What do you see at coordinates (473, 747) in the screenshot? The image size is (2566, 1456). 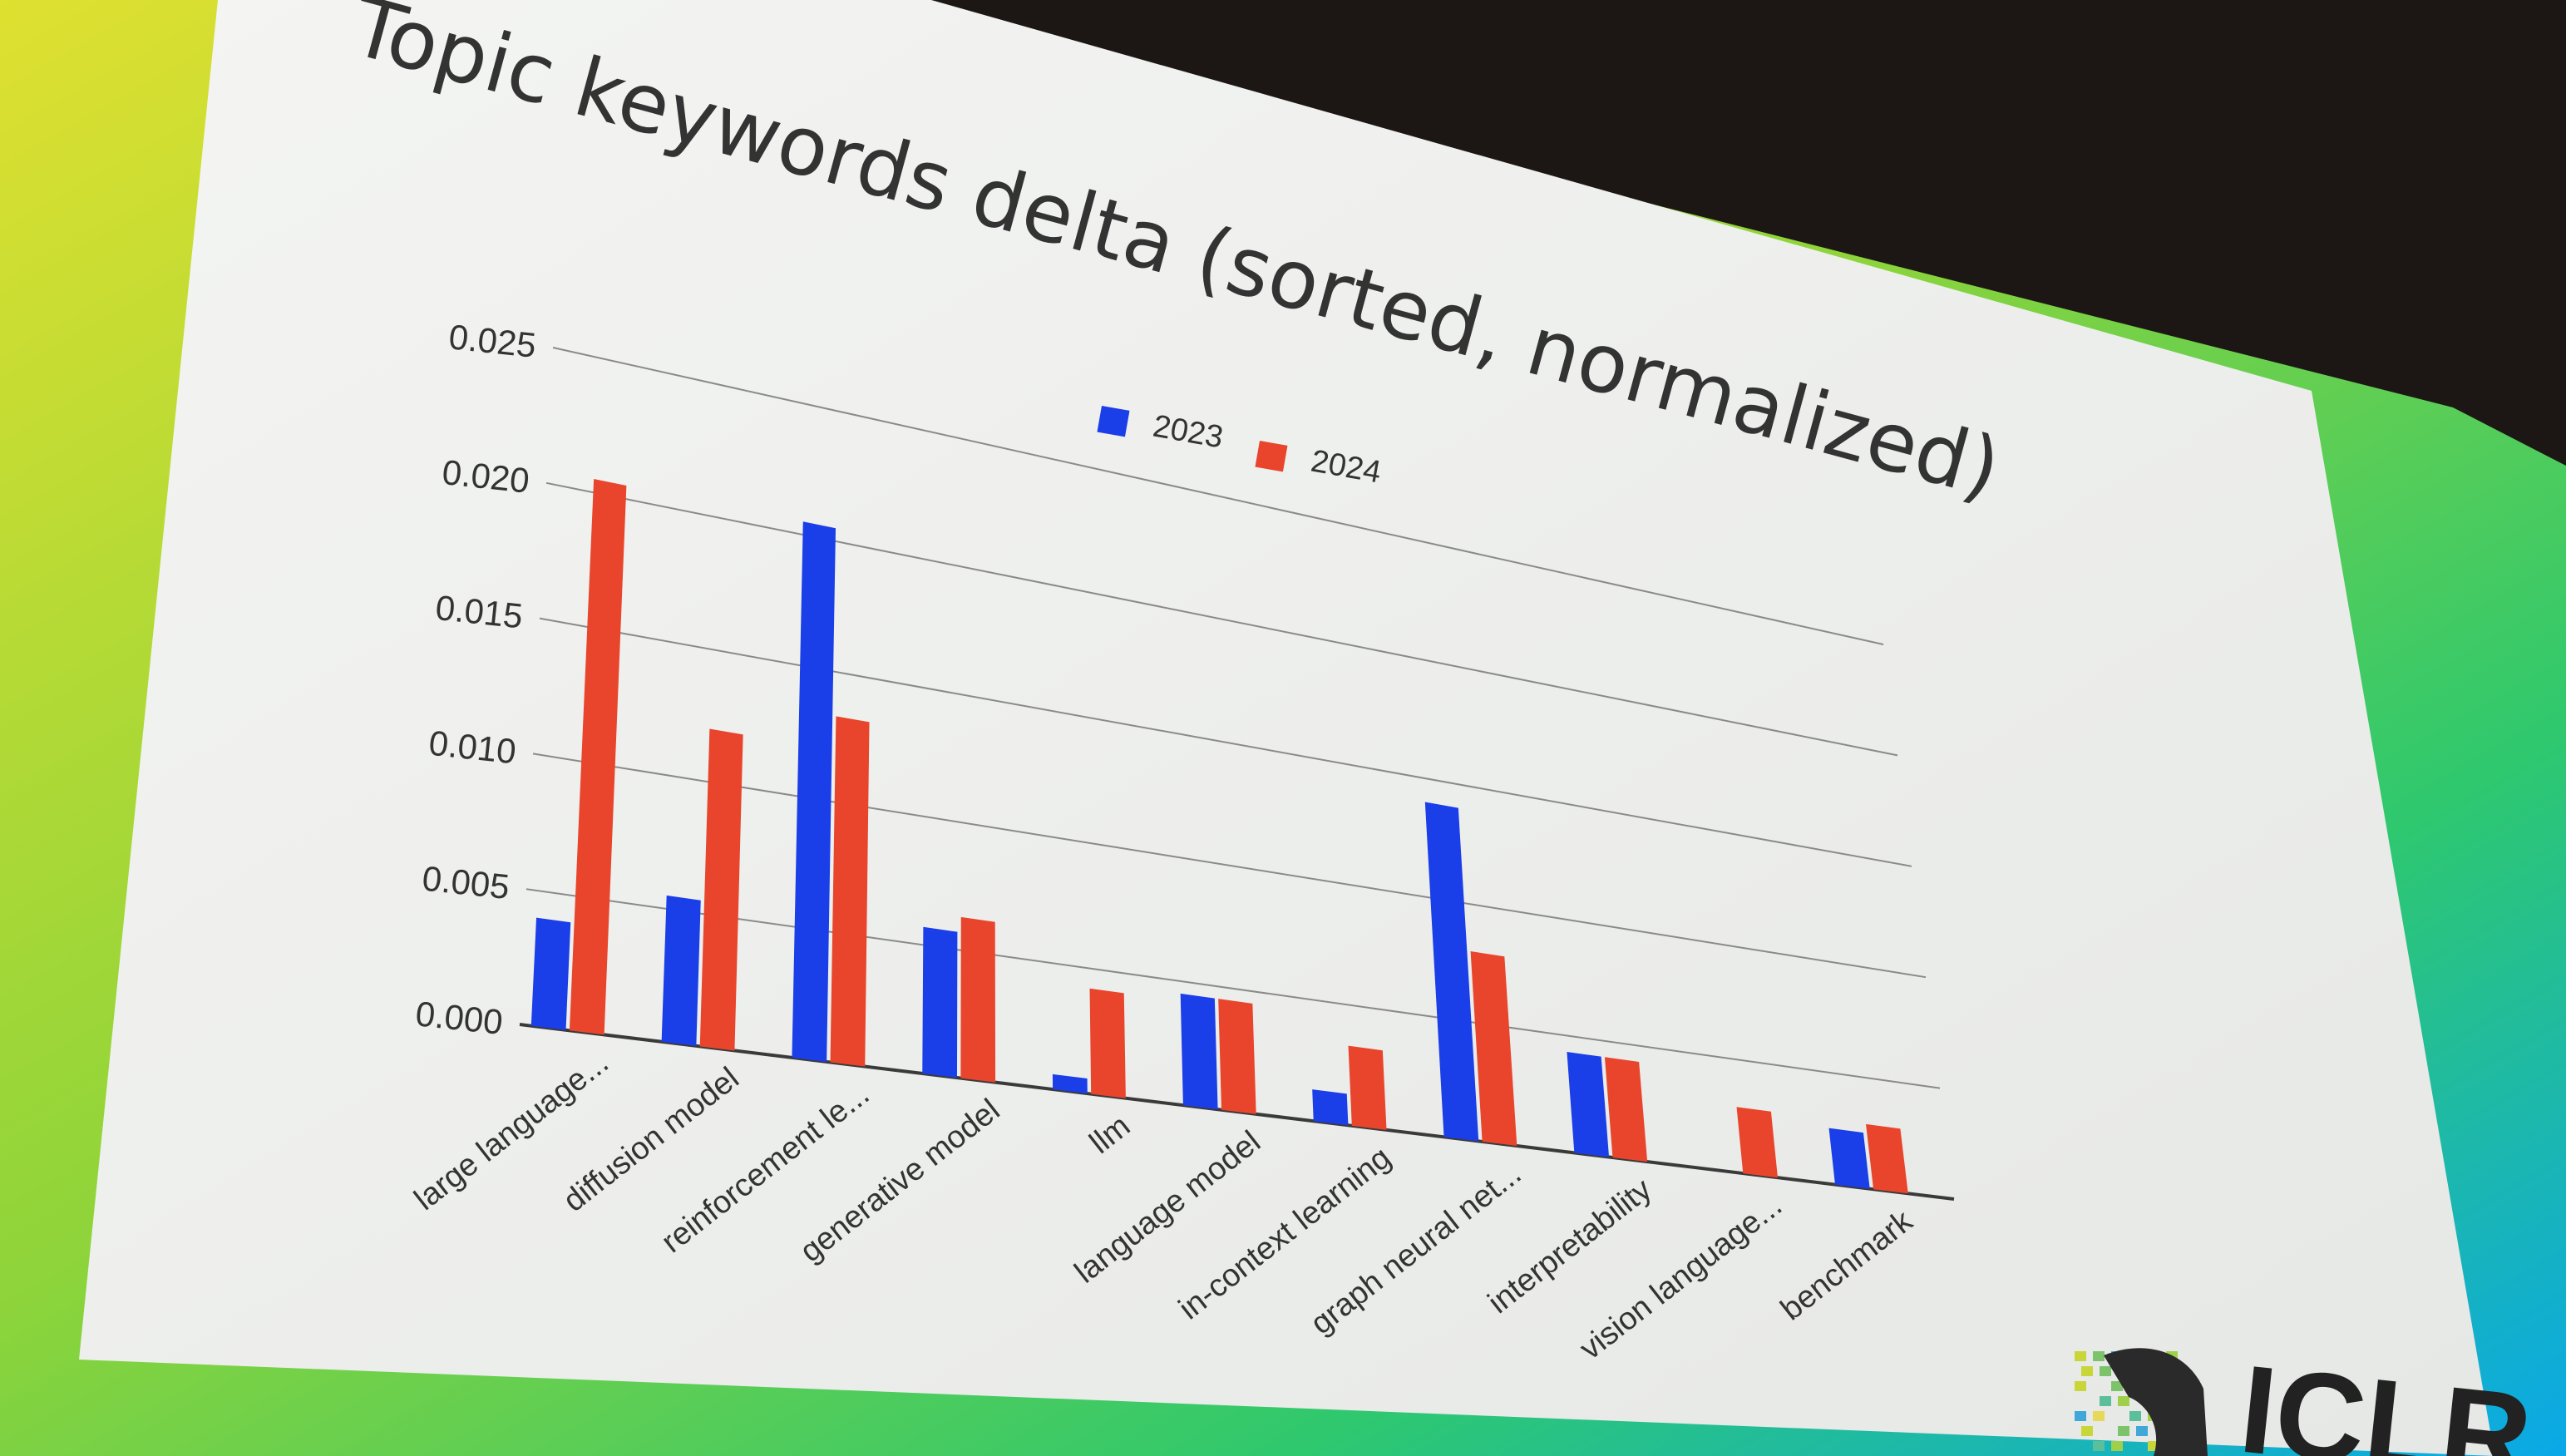 I see `y-tick-label: 0.010` at bounding box center [473, 747].